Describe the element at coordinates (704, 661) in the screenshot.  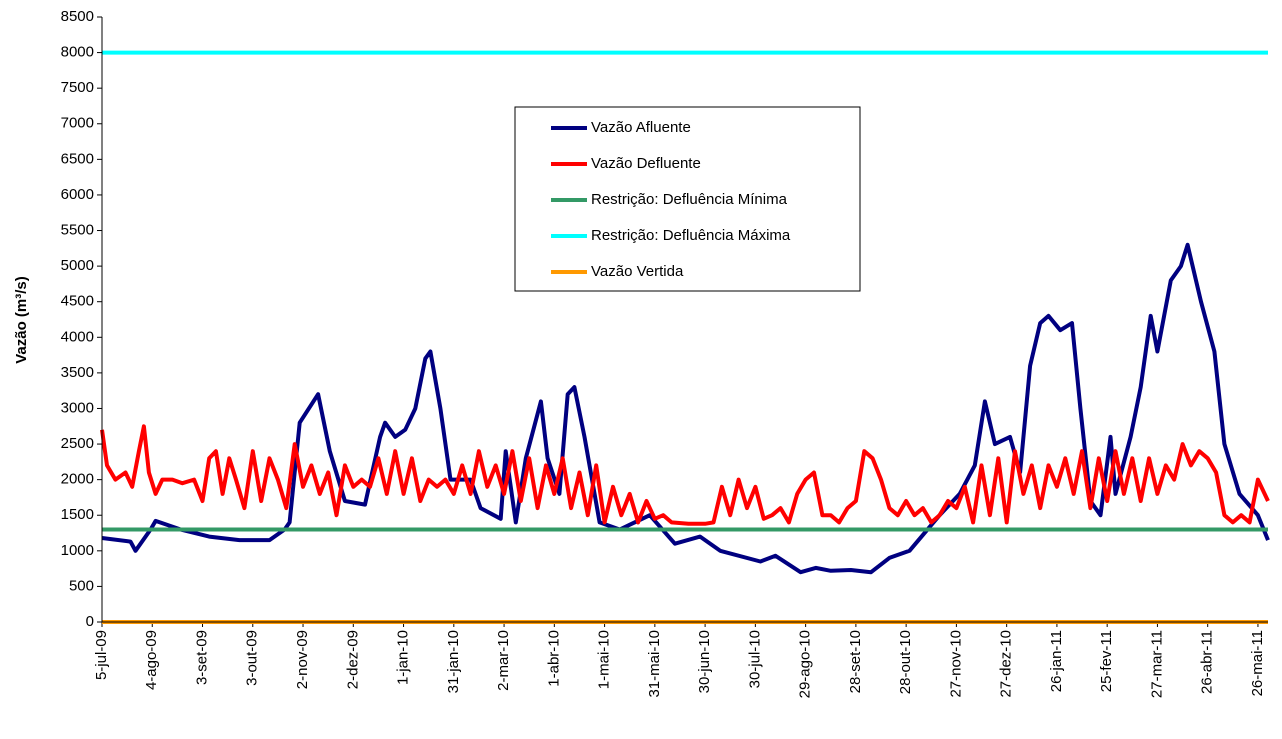
I see `x-tick-label: 30-jun-10` at that location.